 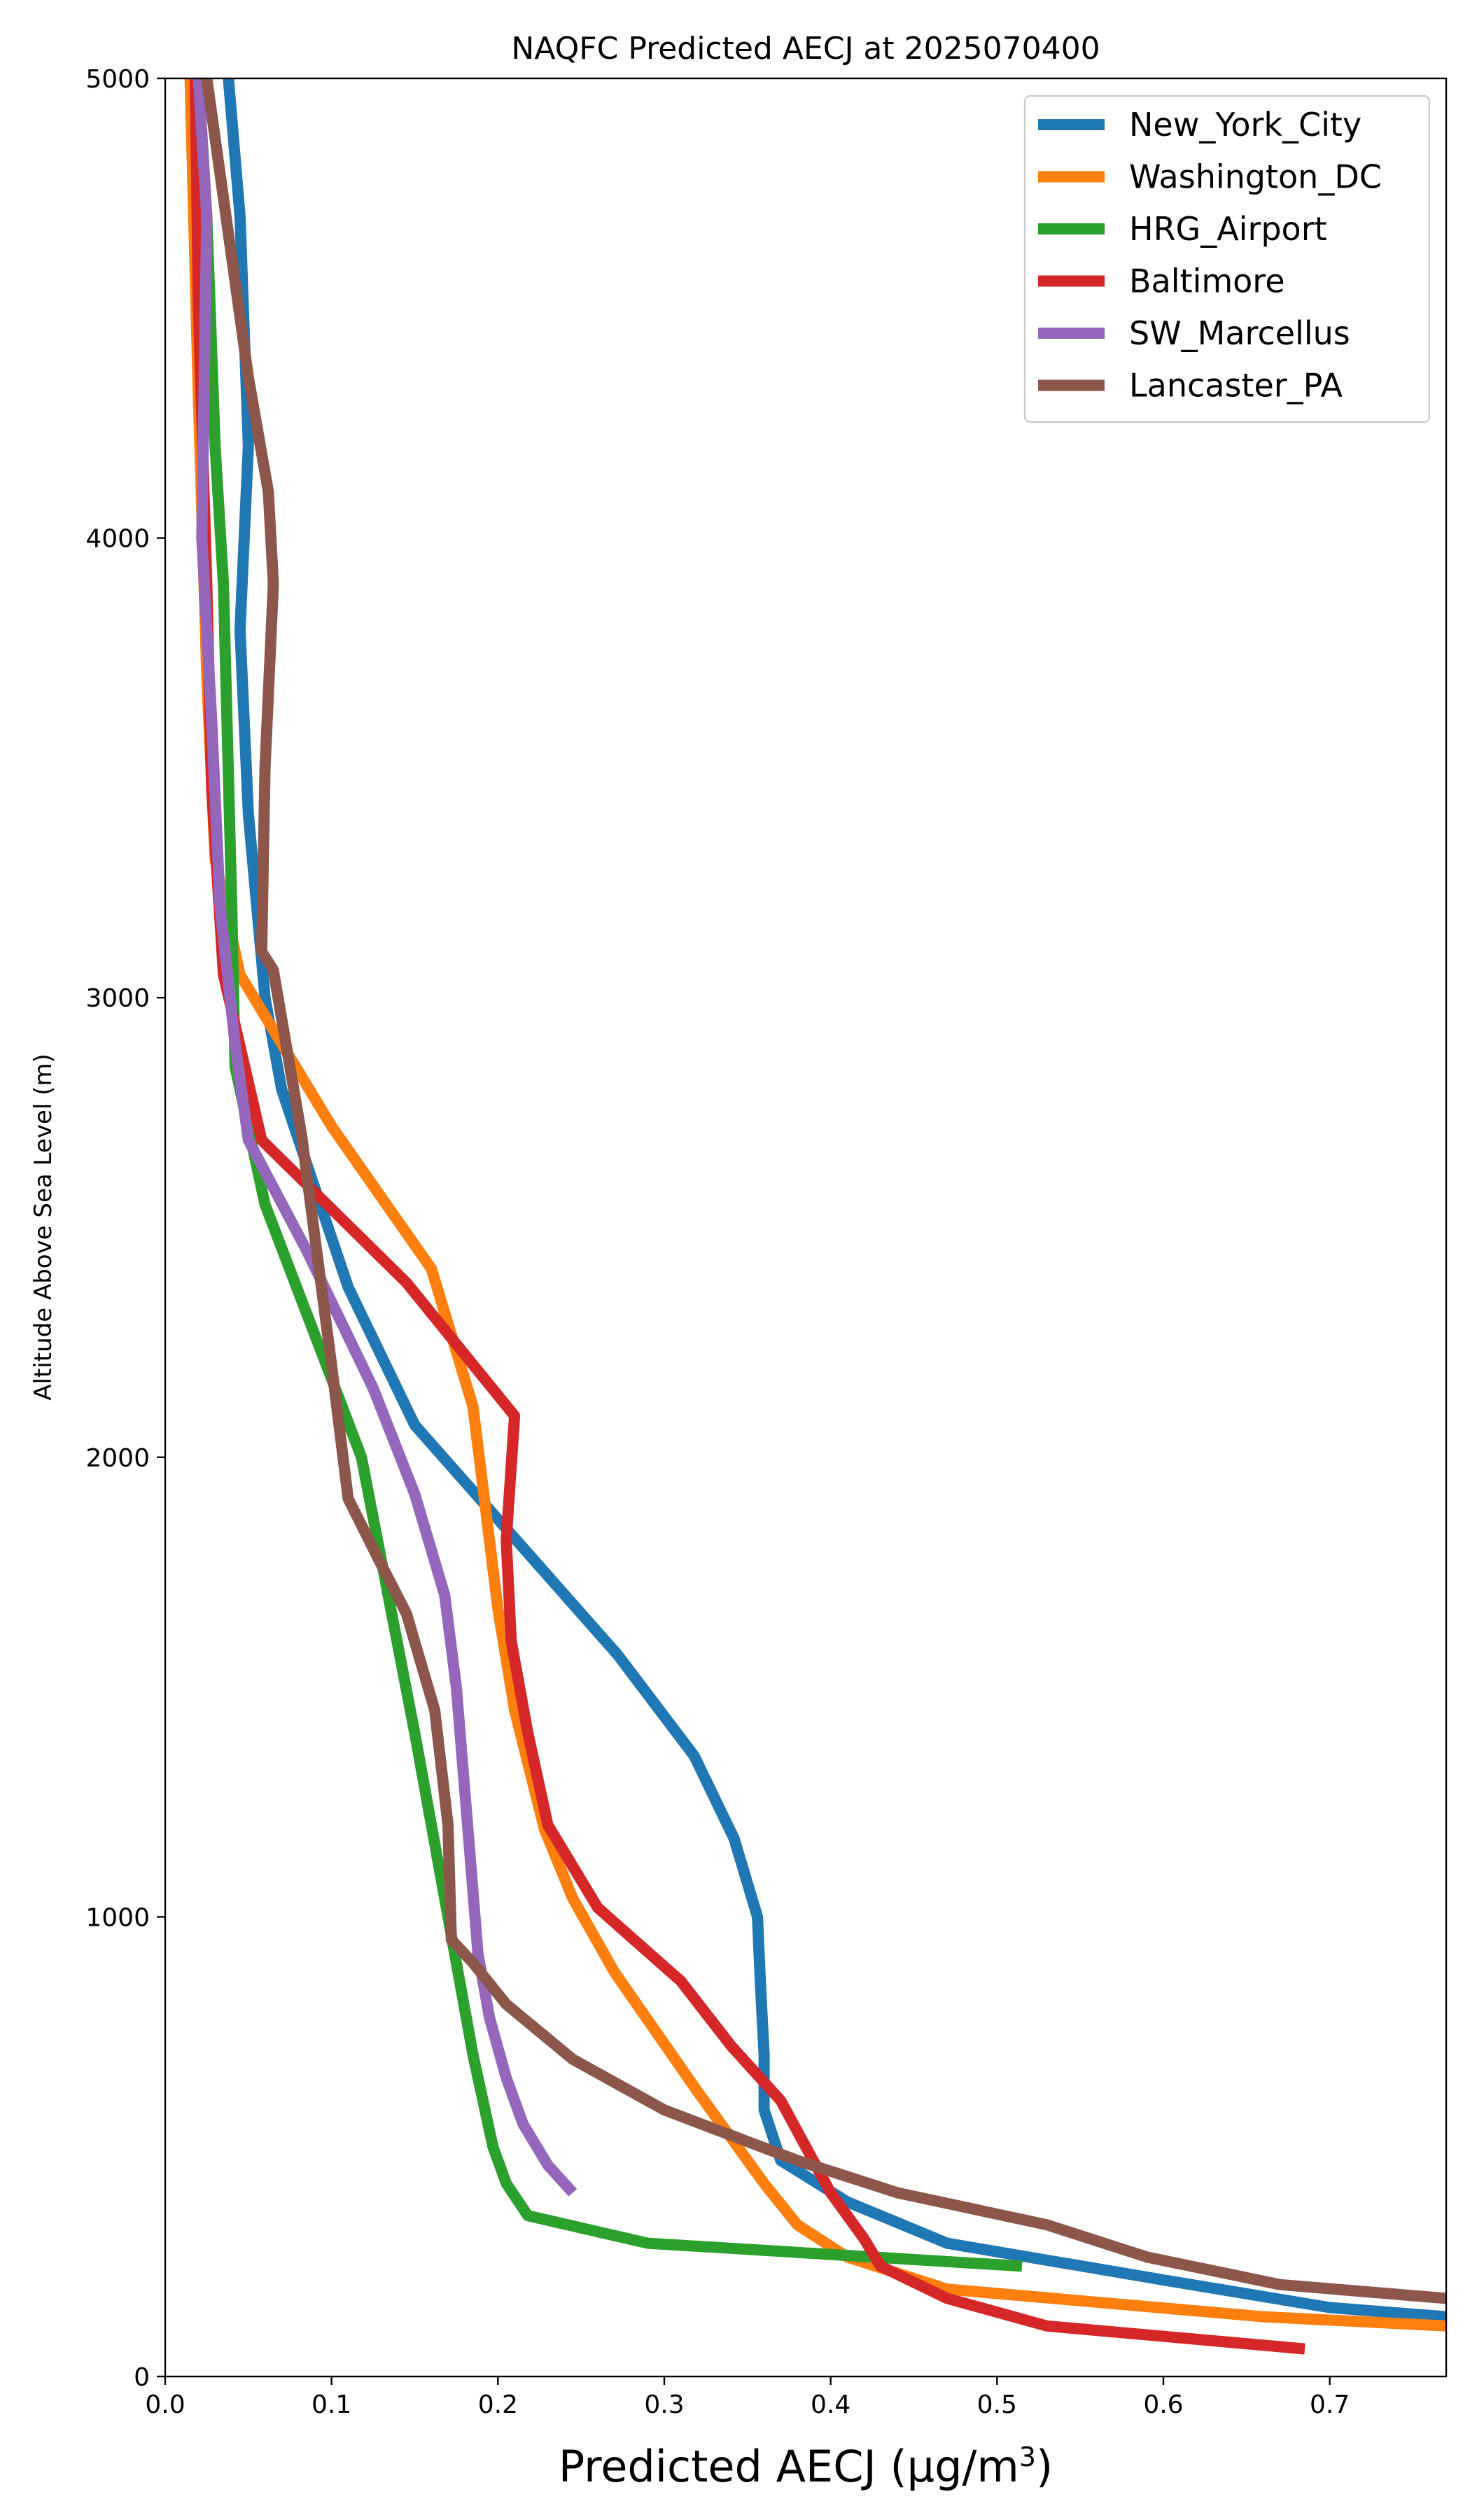 I want to click on legend-label-baltimore: Baltimore, so click(x=1207, y=281).